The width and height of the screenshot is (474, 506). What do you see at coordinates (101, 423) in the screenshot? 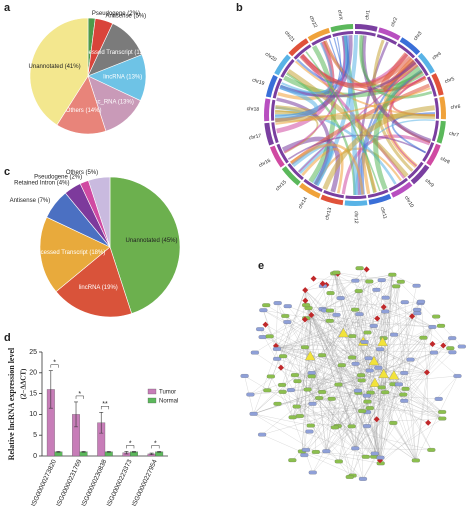
I see `error-bar` at bounding box center [101, 423].